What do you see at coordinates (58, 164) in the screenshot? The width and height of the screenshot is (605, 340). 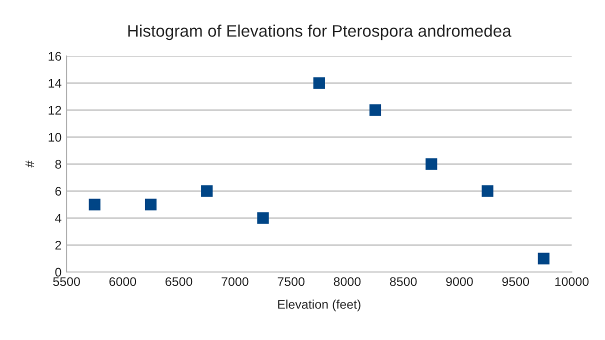 I see `y-tick-label: 8` at bounding box center [58, 164].